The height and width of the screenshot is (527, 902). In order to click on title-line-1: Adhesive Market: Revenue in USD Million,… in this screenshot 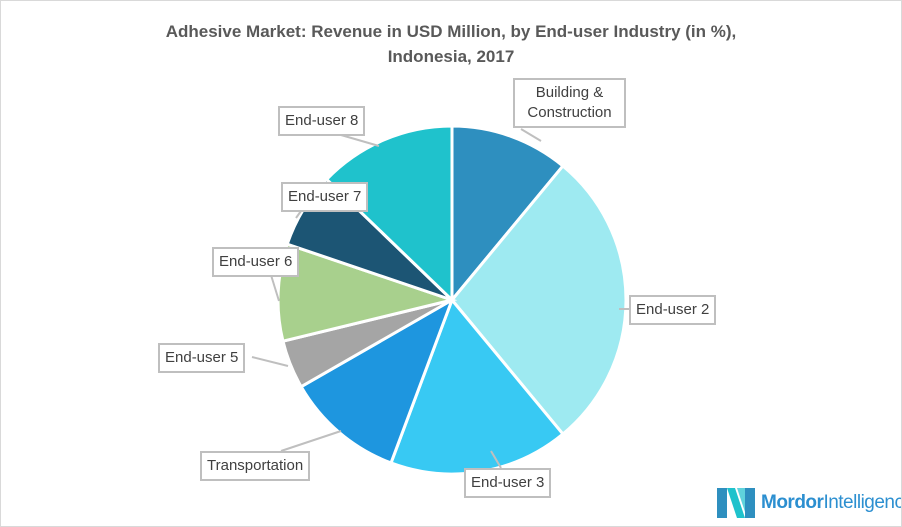, I will do `click(451, 31)`.